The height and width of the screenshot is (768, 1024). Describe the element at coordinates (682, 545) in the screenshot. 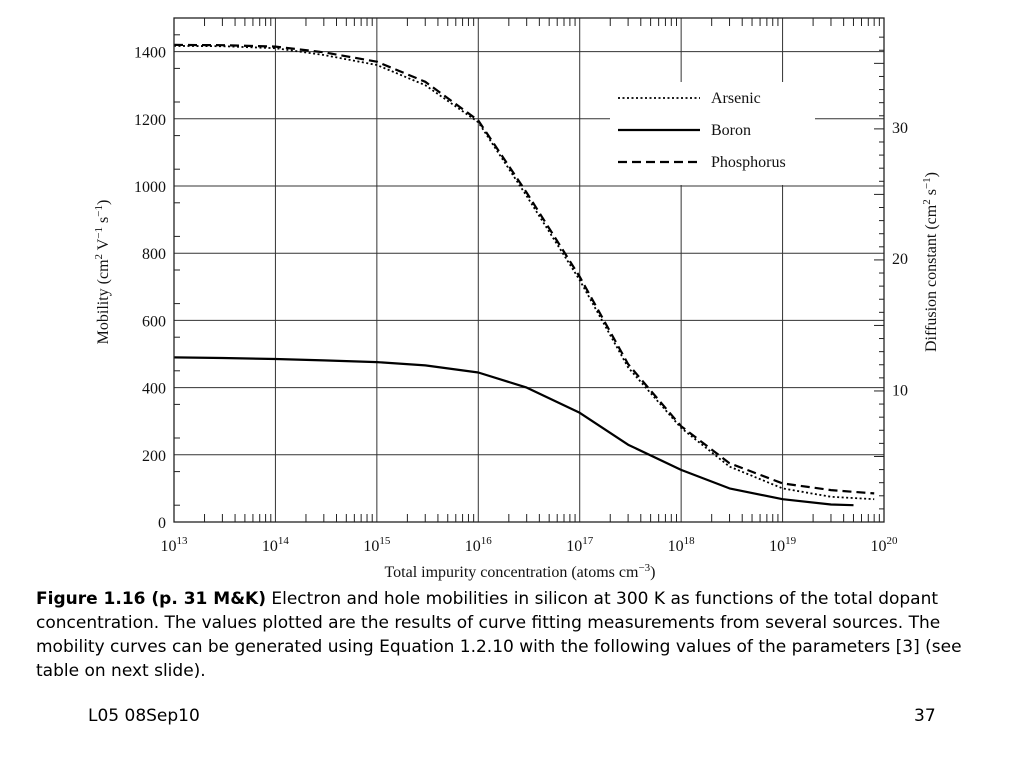

I see `x-tick-label: 1018` at that location.